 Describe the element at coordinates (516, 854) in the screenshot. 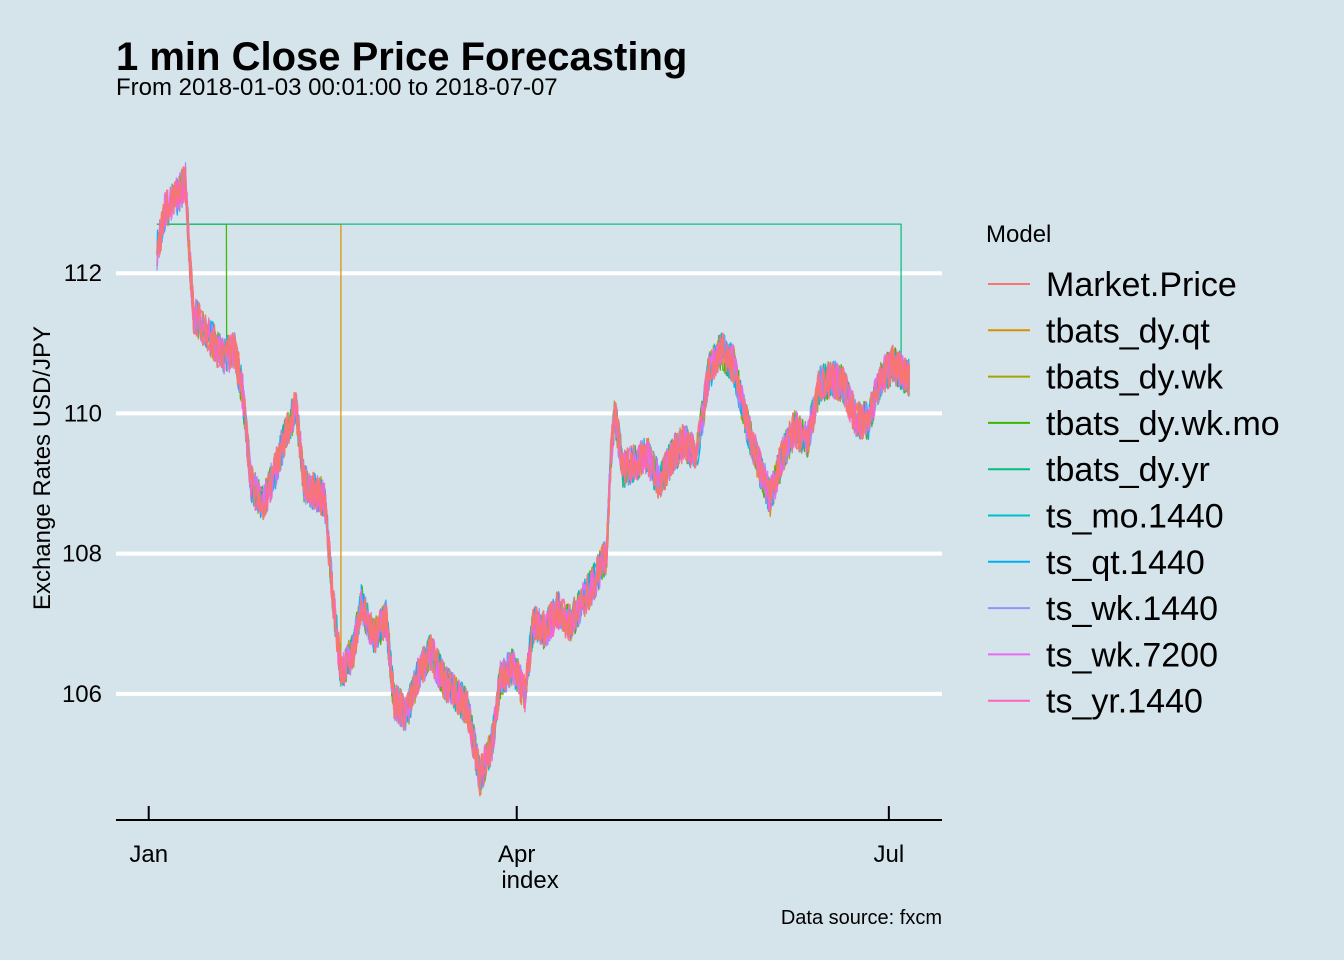

I see `x-tick-label: Apr` at that location.